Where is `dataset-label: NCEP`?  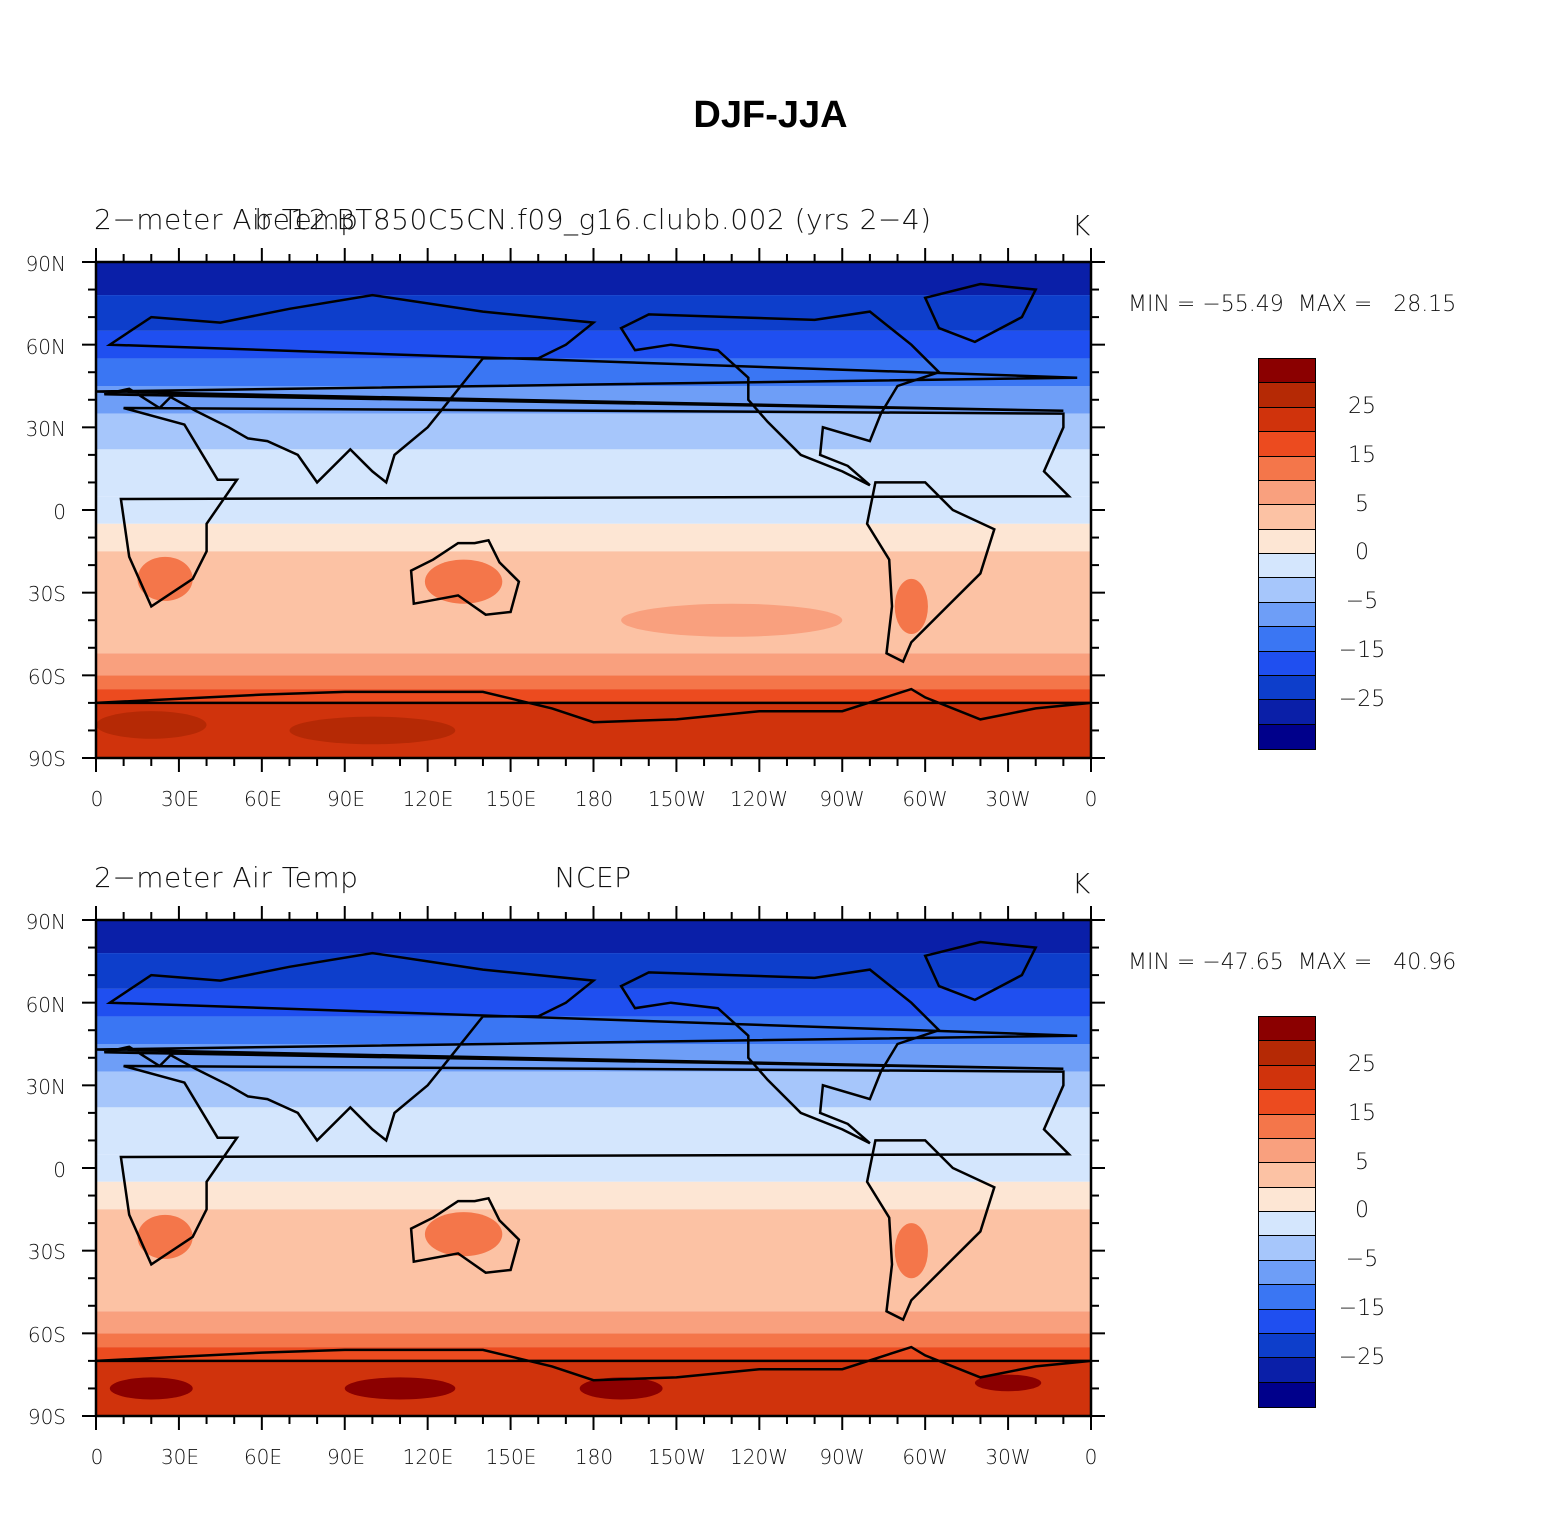 dataset-label: NCEP is located at coordinates (593, 877).